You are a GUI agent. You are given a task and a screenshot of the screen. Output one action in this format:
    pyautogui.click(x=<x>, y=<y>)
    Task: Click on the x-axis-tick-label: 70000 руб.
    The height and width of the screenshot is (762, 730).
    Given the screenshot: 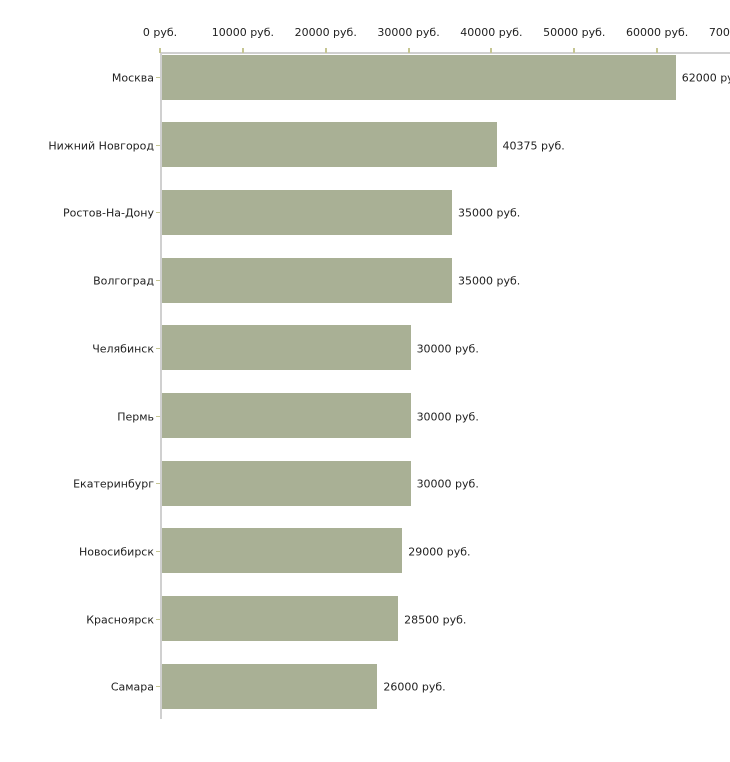 What is the action you would take?
    pyautogui.click(x=719, y=32)
    